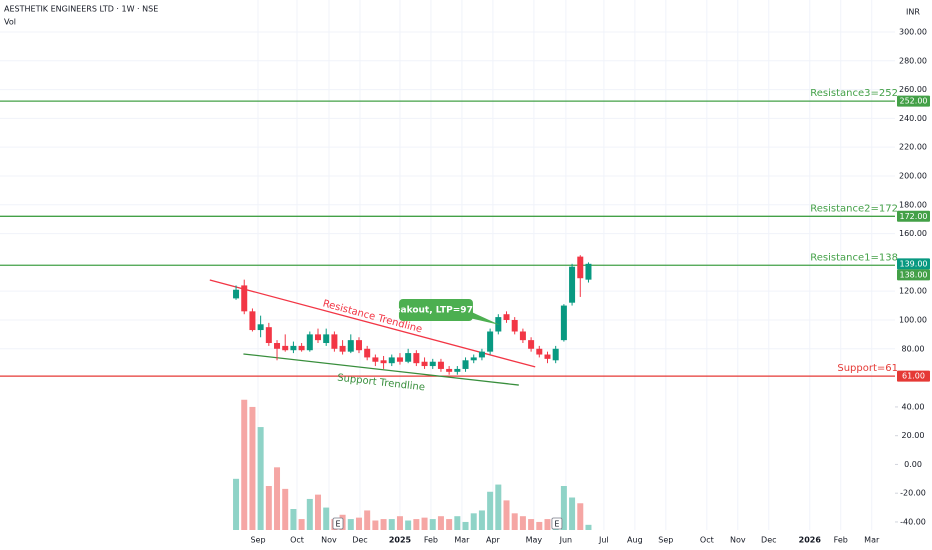  I want to click on event-label: E, so click(337, 524).